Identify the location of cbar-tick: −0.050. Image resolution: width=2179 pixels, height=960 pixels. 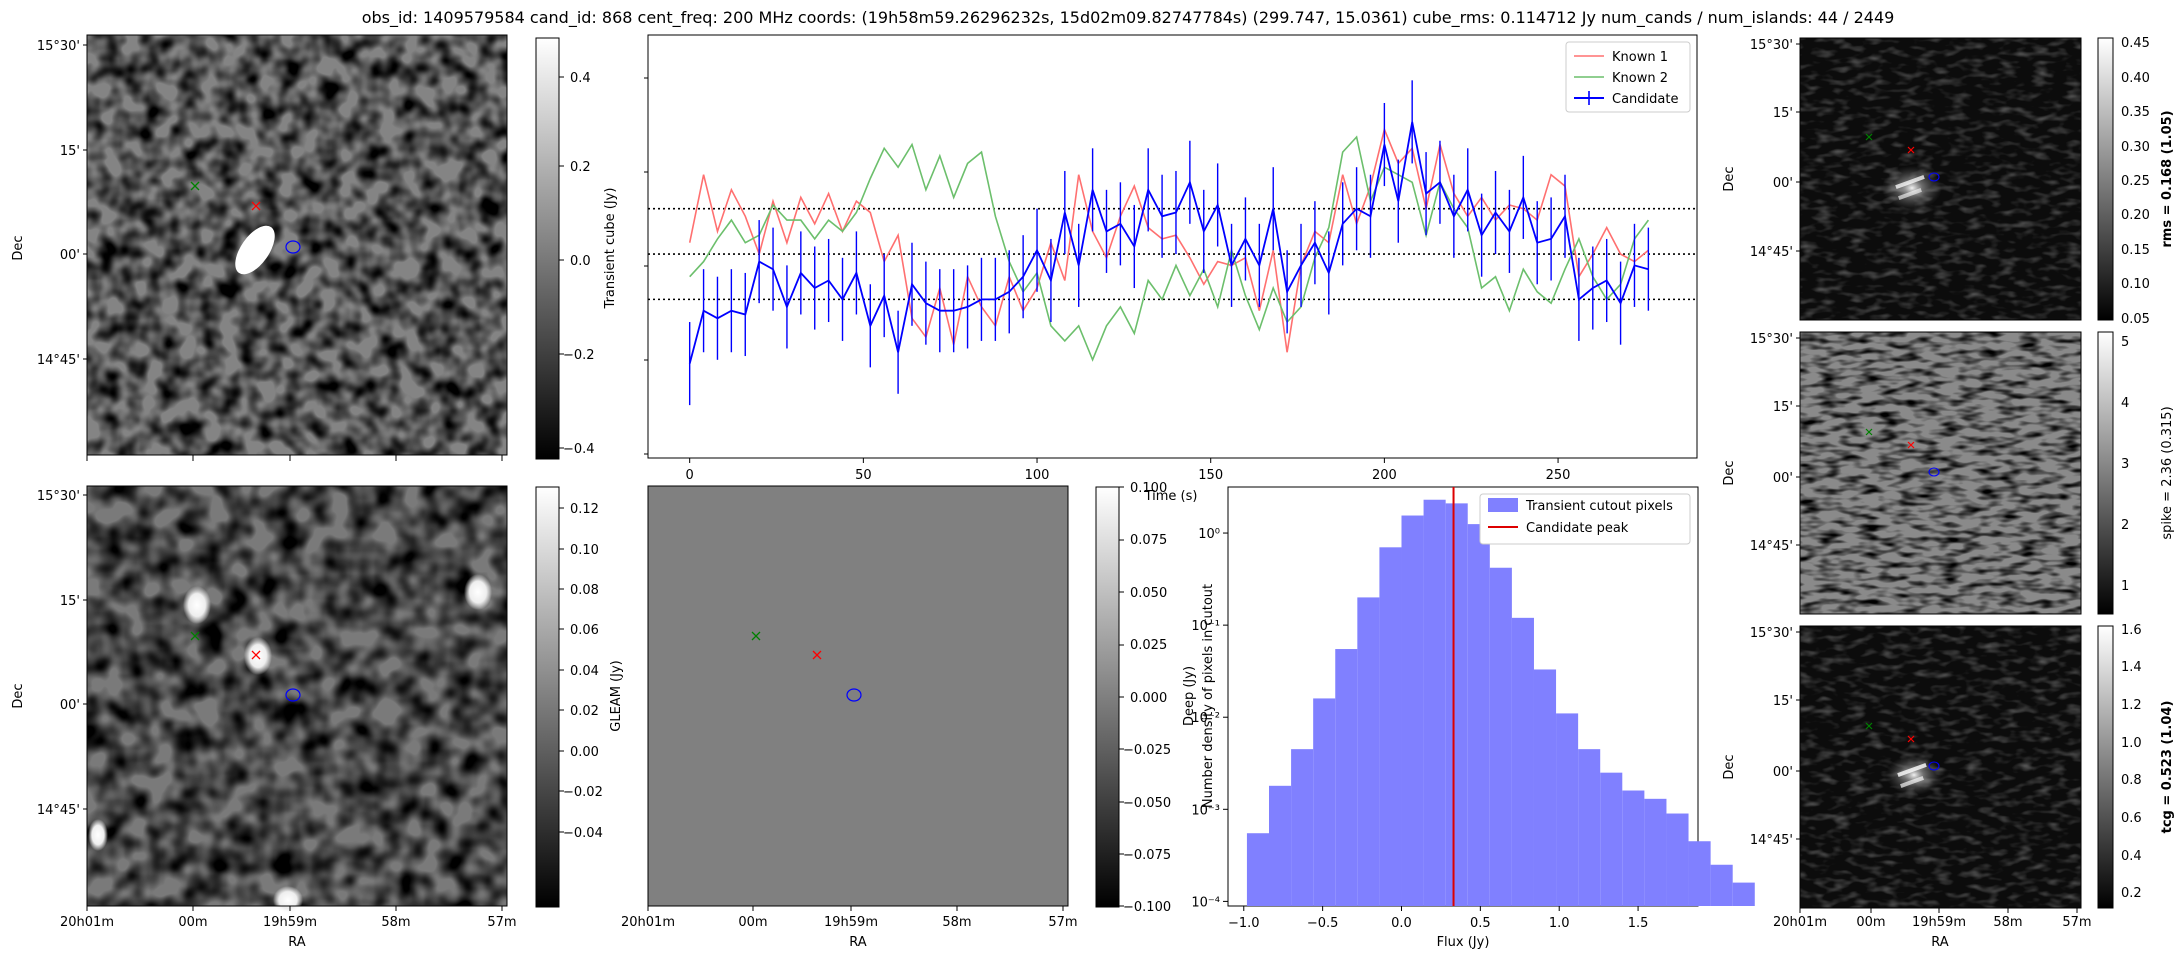
(1147, 803).